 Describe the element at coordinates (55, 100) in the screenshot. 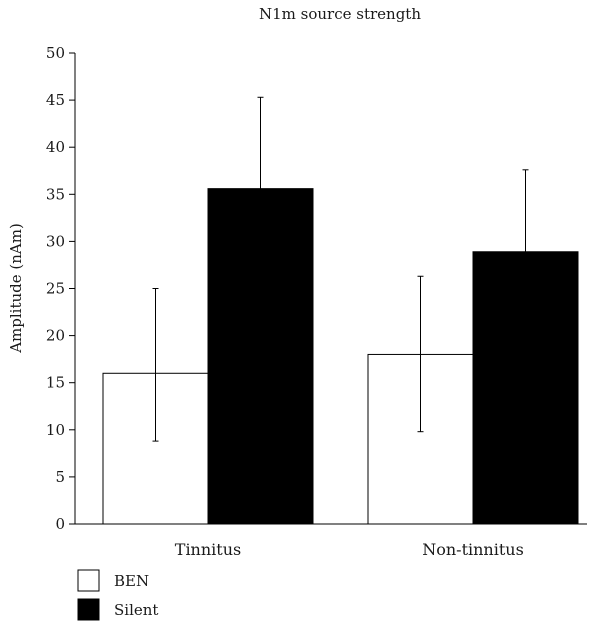

I see `y-tick-label: 45` at that location.